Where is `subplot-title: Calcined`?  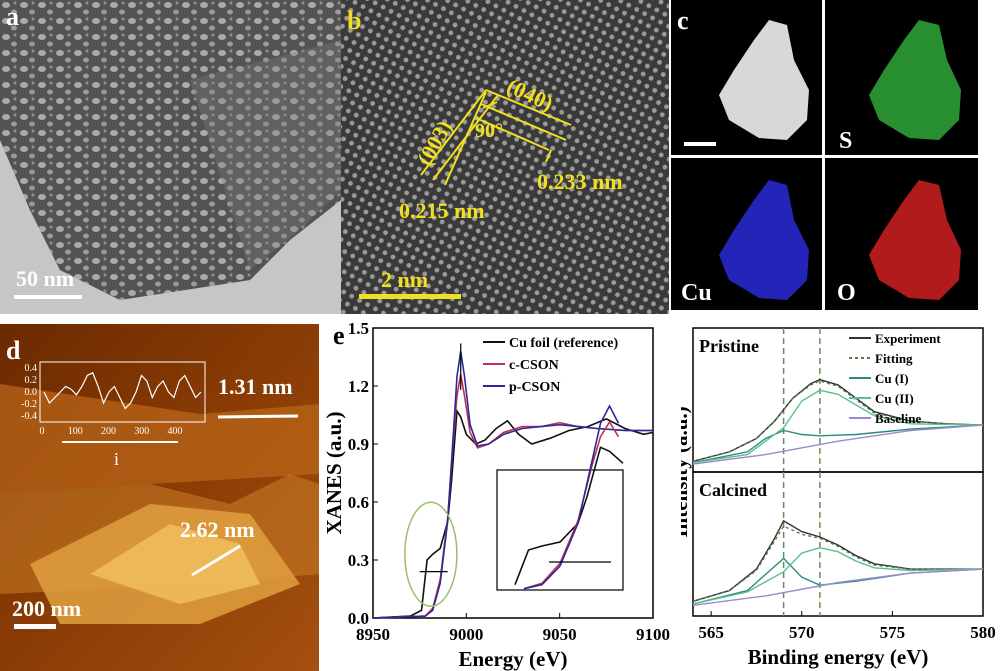 subplot-title: Calcined is located at coordinates (733, 490).